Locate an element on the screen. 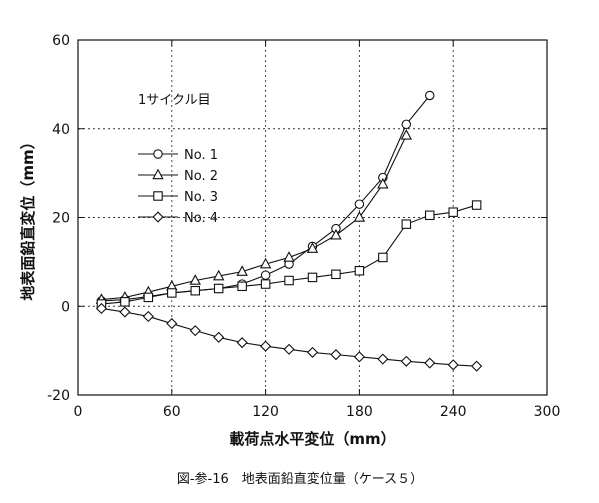  x-tick-label: 120 is located at coordinates (265, 412).